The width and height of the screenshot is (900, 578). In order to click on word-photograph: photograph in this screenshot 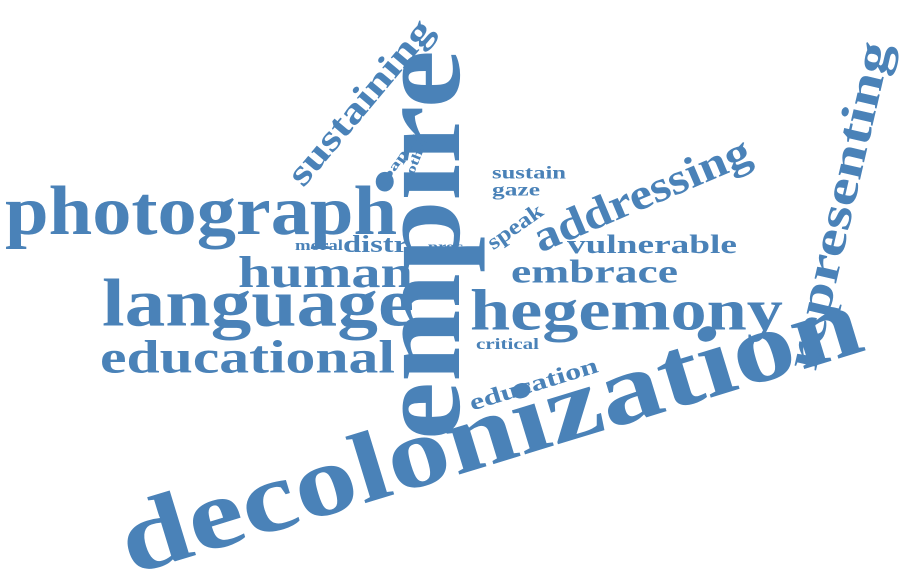, I will do `click(201, 211)`.